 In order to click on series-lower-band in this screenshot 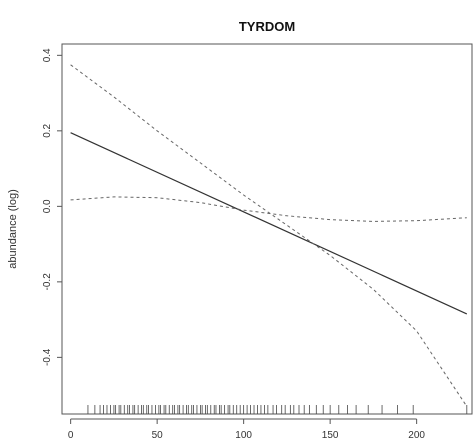, I will do `click(268, 209)`.